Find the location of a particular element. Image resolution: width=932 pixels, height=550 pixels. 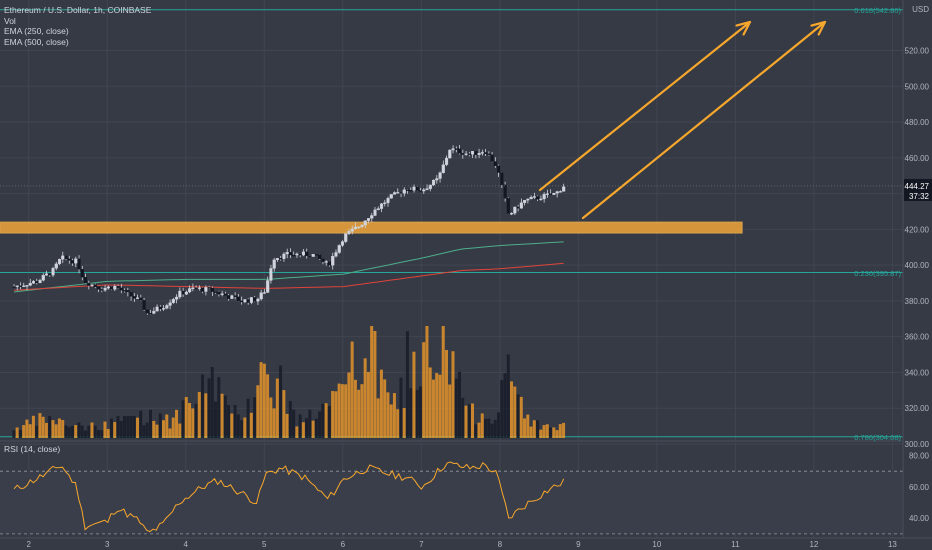

forecast-arrows is located at coordinates (682, 120).